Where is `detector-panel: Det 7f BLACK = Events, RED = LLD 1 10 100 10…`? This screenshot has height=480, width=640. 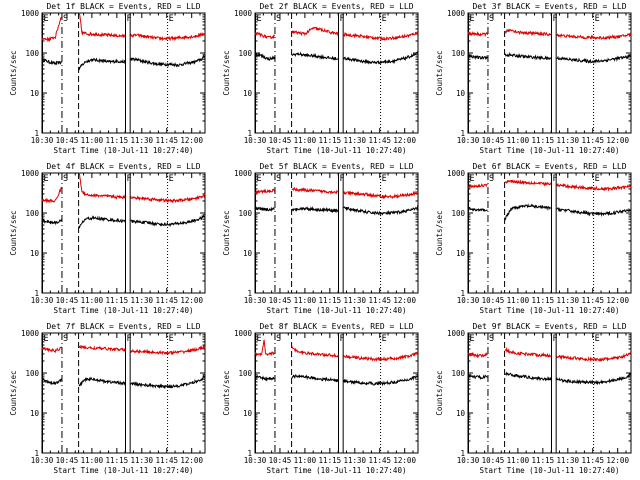 detector-panel: Det 7f BLACK = Events, RED = LLD 1 10 100 10… is located at coordinates (107, 398).